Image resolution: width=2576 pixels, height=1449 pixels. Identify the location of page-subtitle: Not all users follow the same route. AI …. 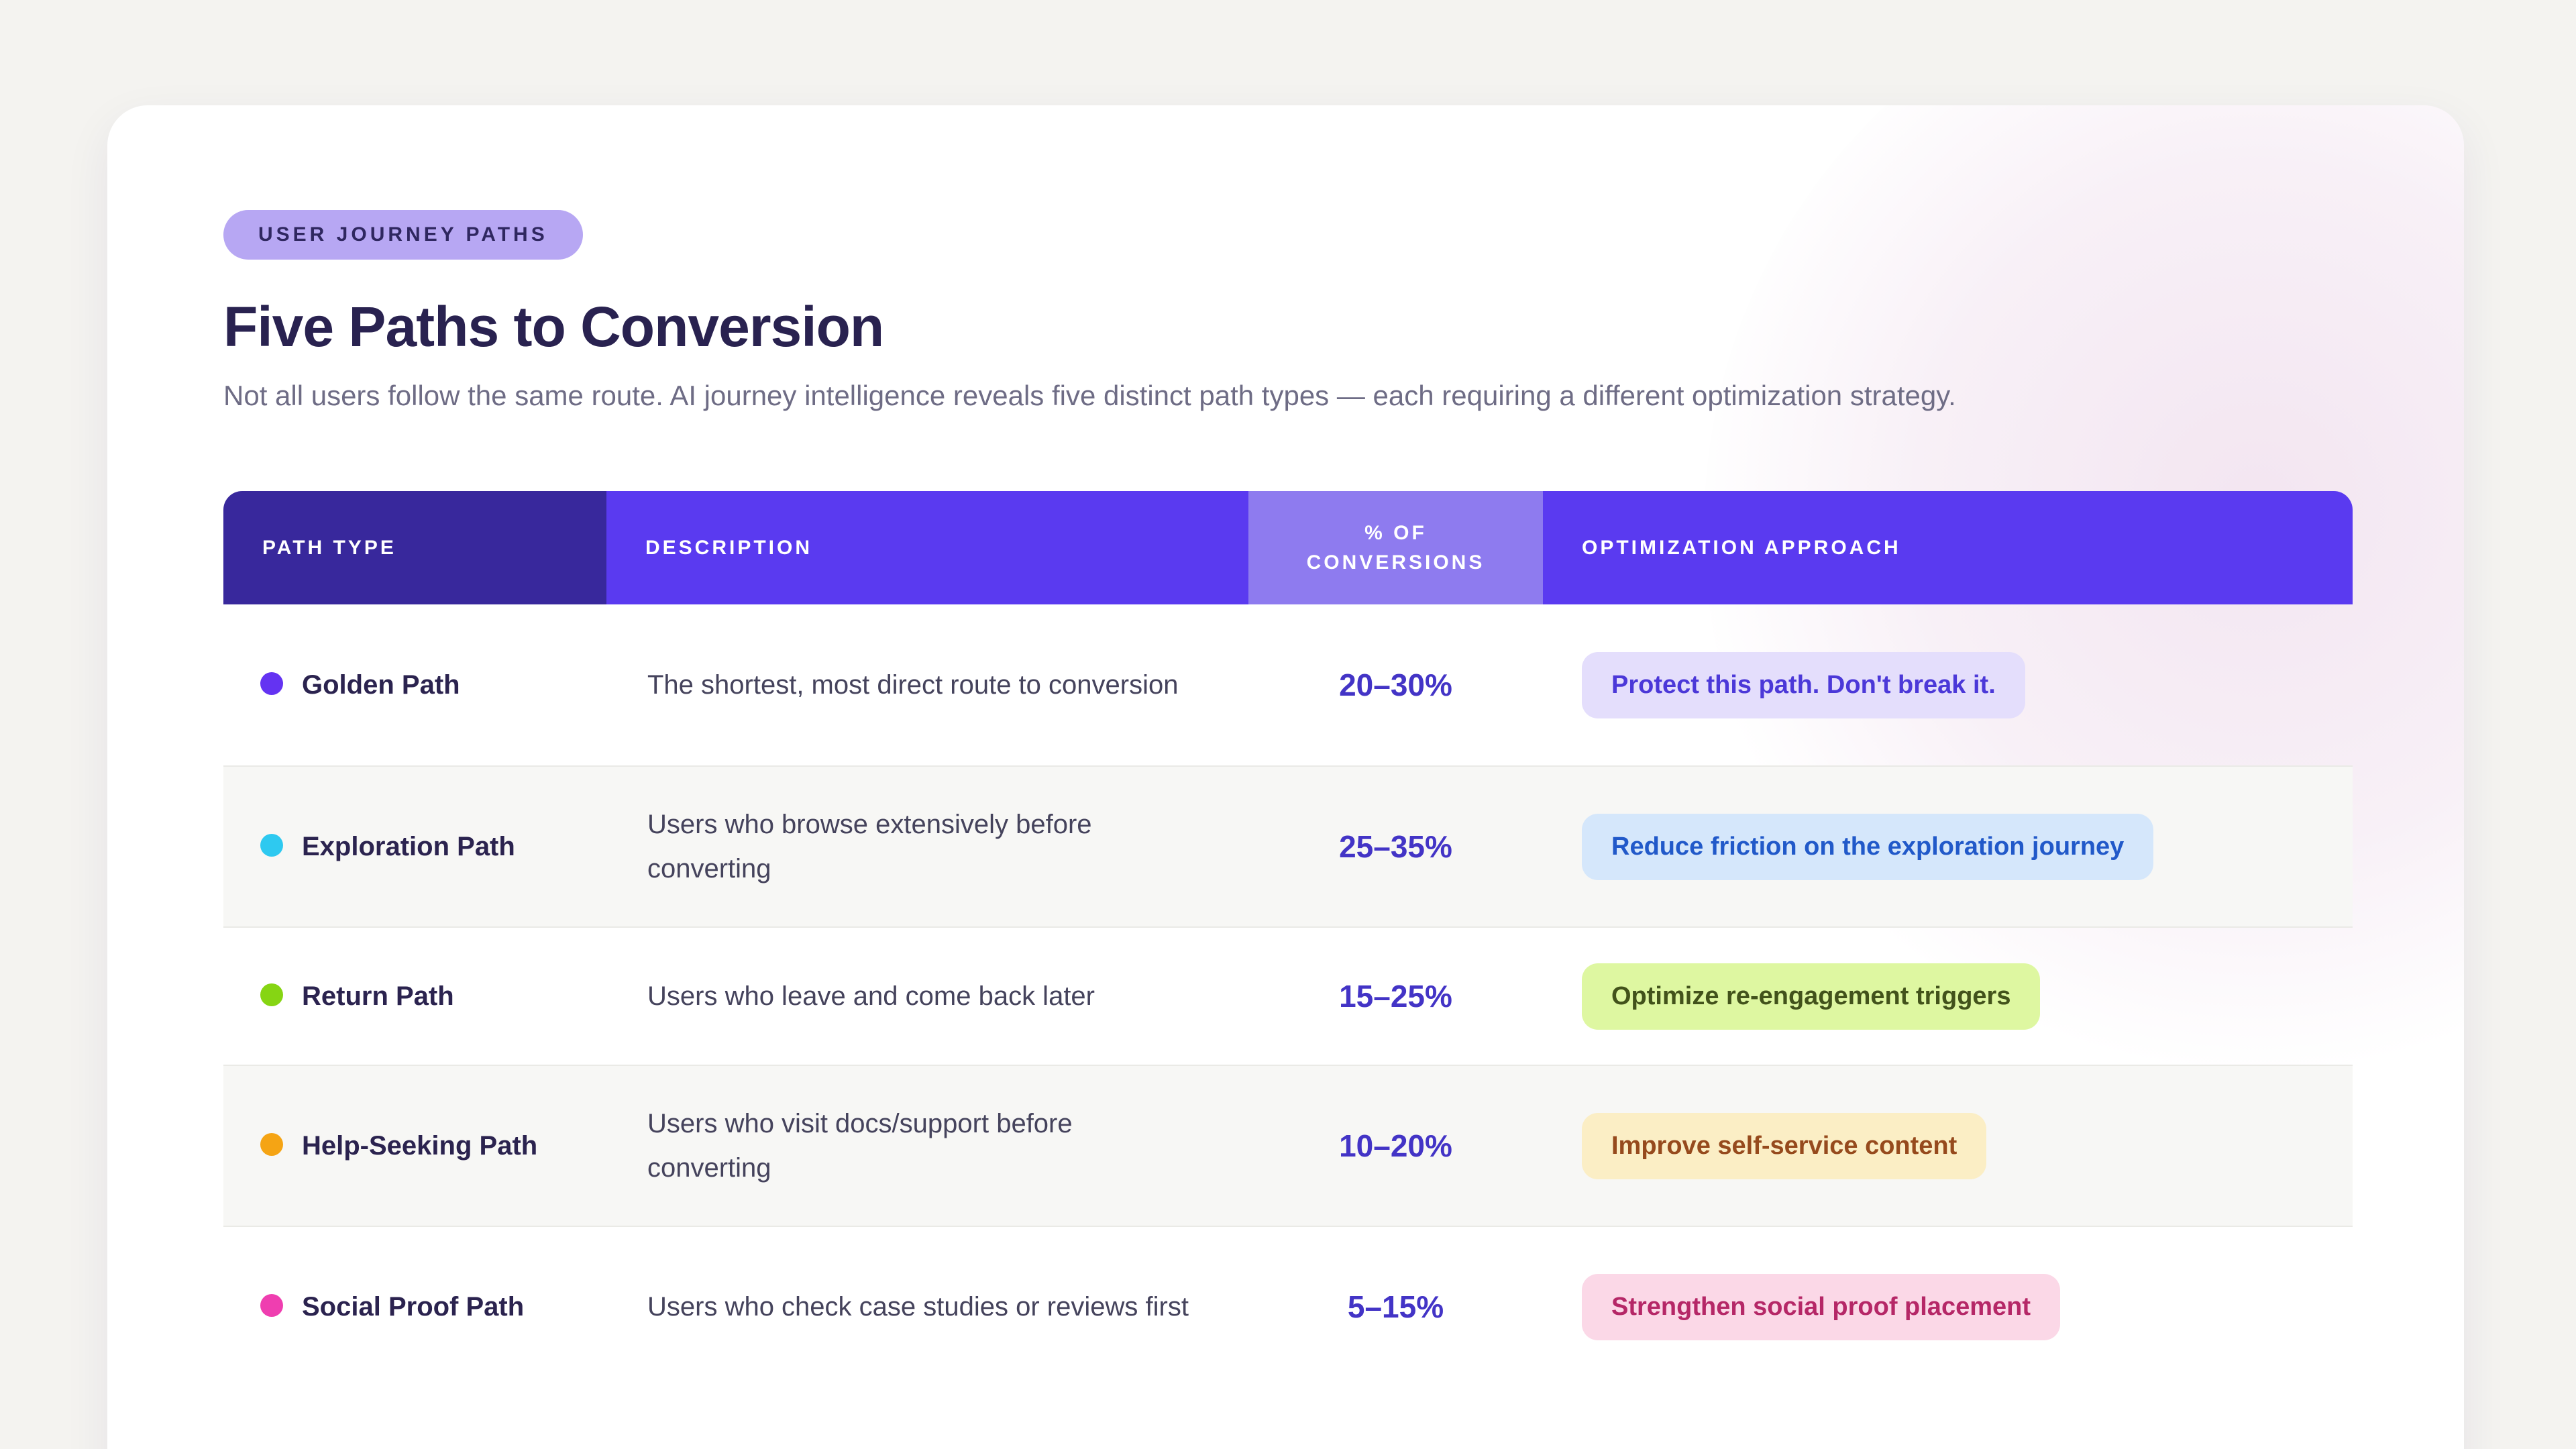
(1089, 395).